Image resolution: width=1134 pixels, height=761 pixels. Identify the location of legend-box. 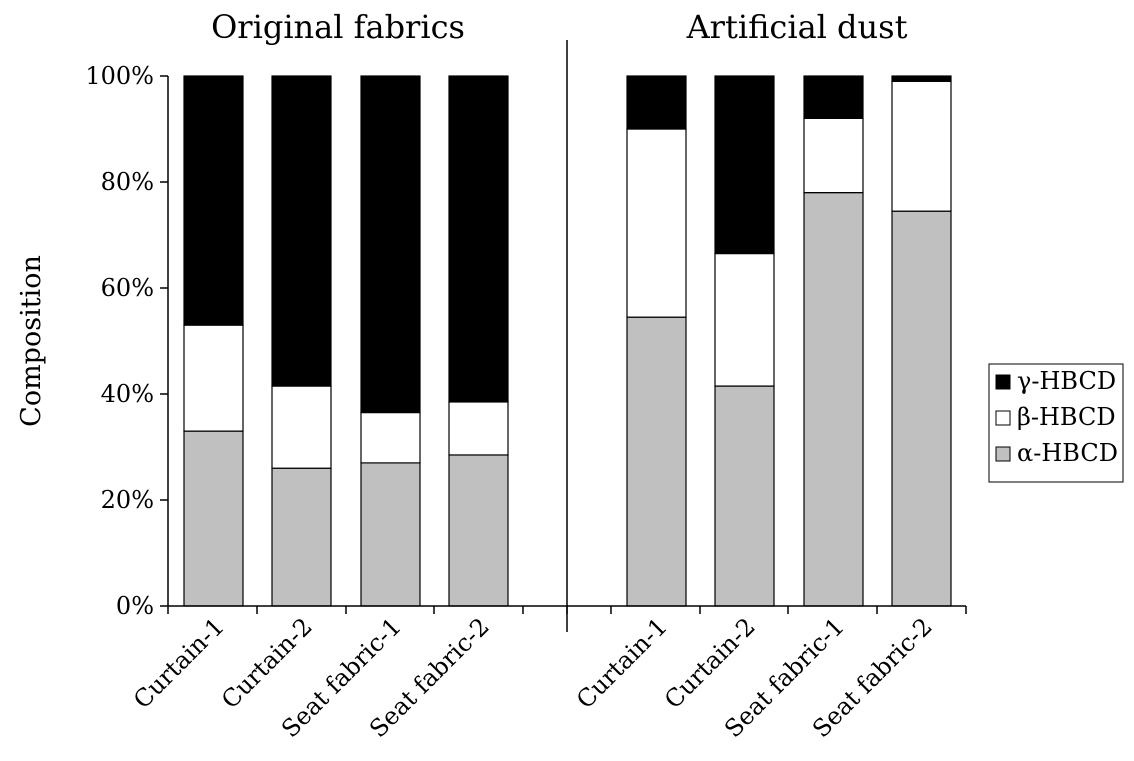
(1056, 423).